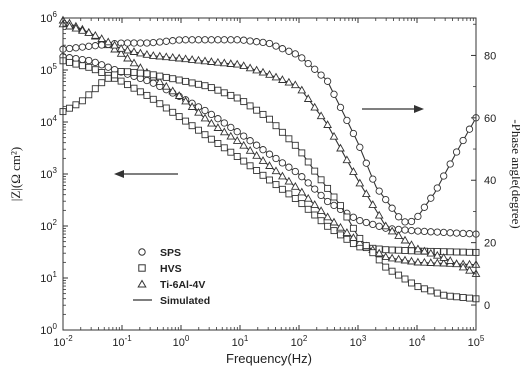  What do you see at coordinates (181, 341) in the screenshot?
I see `x-tick-label: 10⁰` at bounding box center [181, 341].